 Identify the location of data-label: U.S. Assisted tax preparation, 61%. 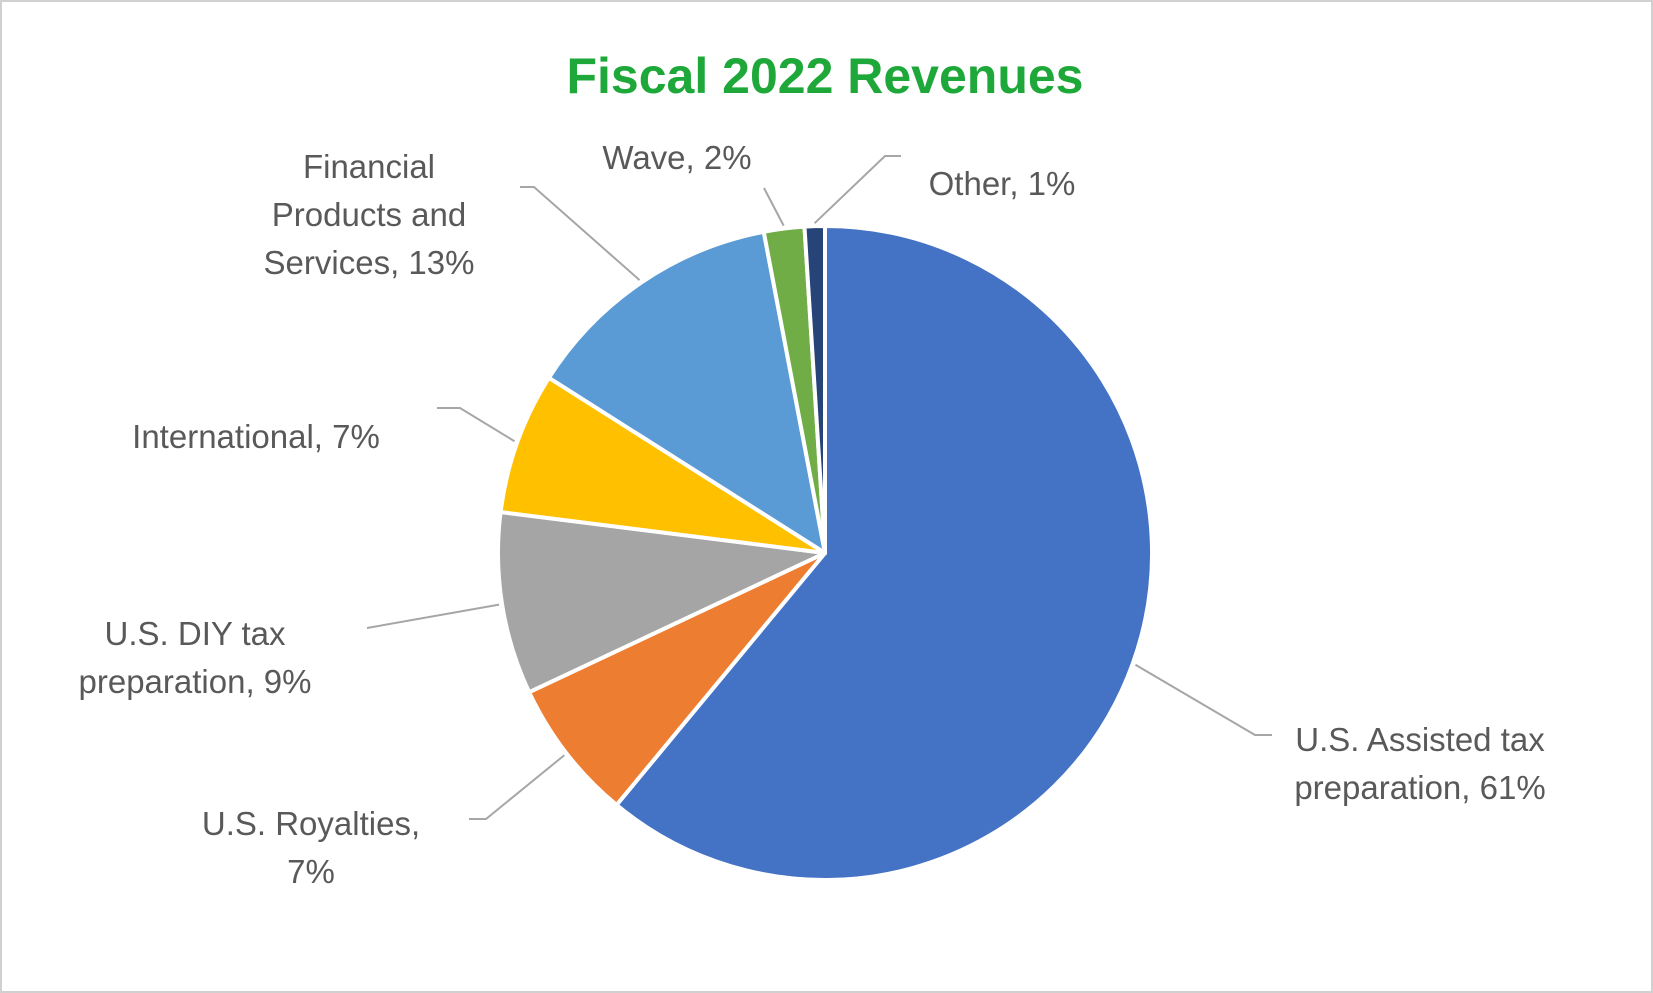
(1419, 763).